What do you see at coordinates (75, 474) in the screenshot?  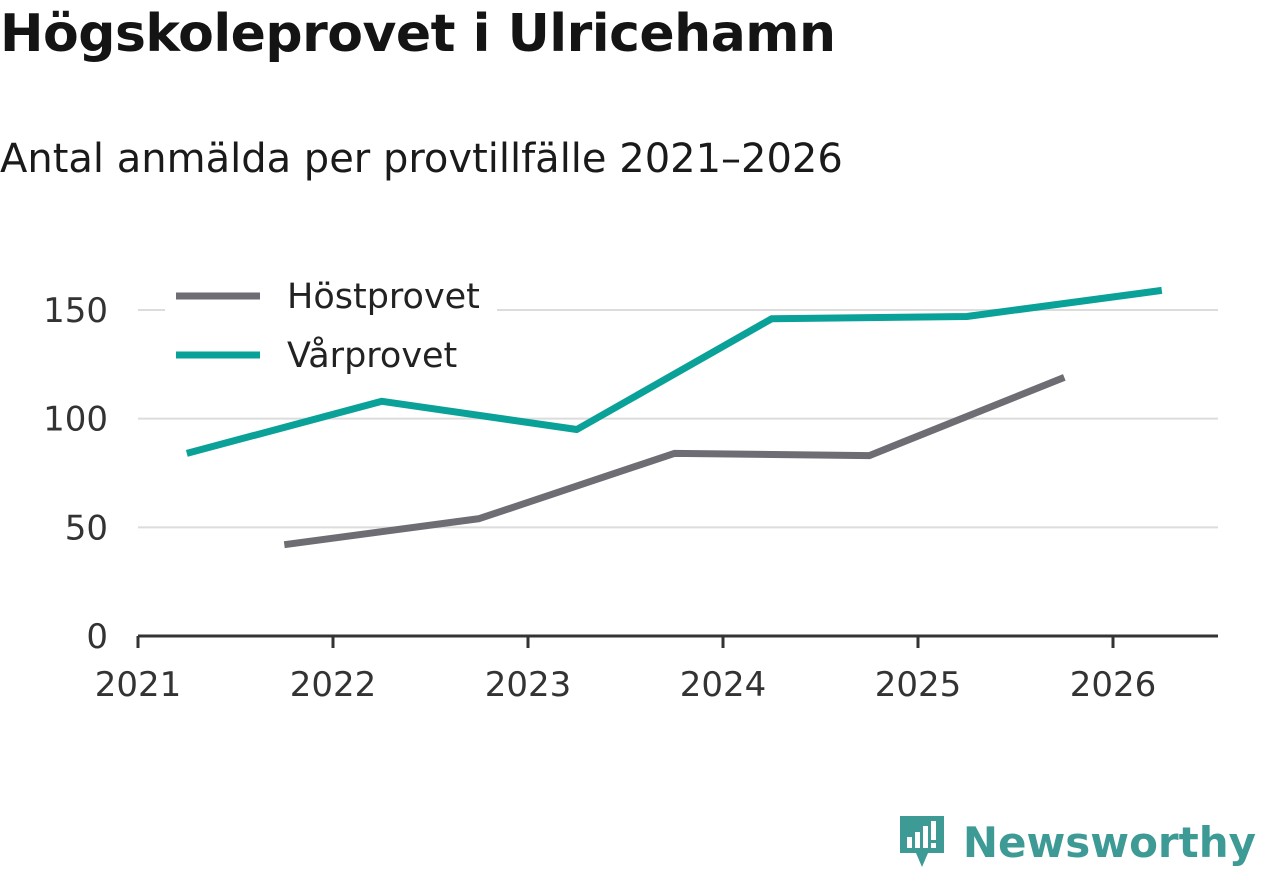 I see `y-axis-ticks: 0 50 100 150` at bounding box center [75, 474].